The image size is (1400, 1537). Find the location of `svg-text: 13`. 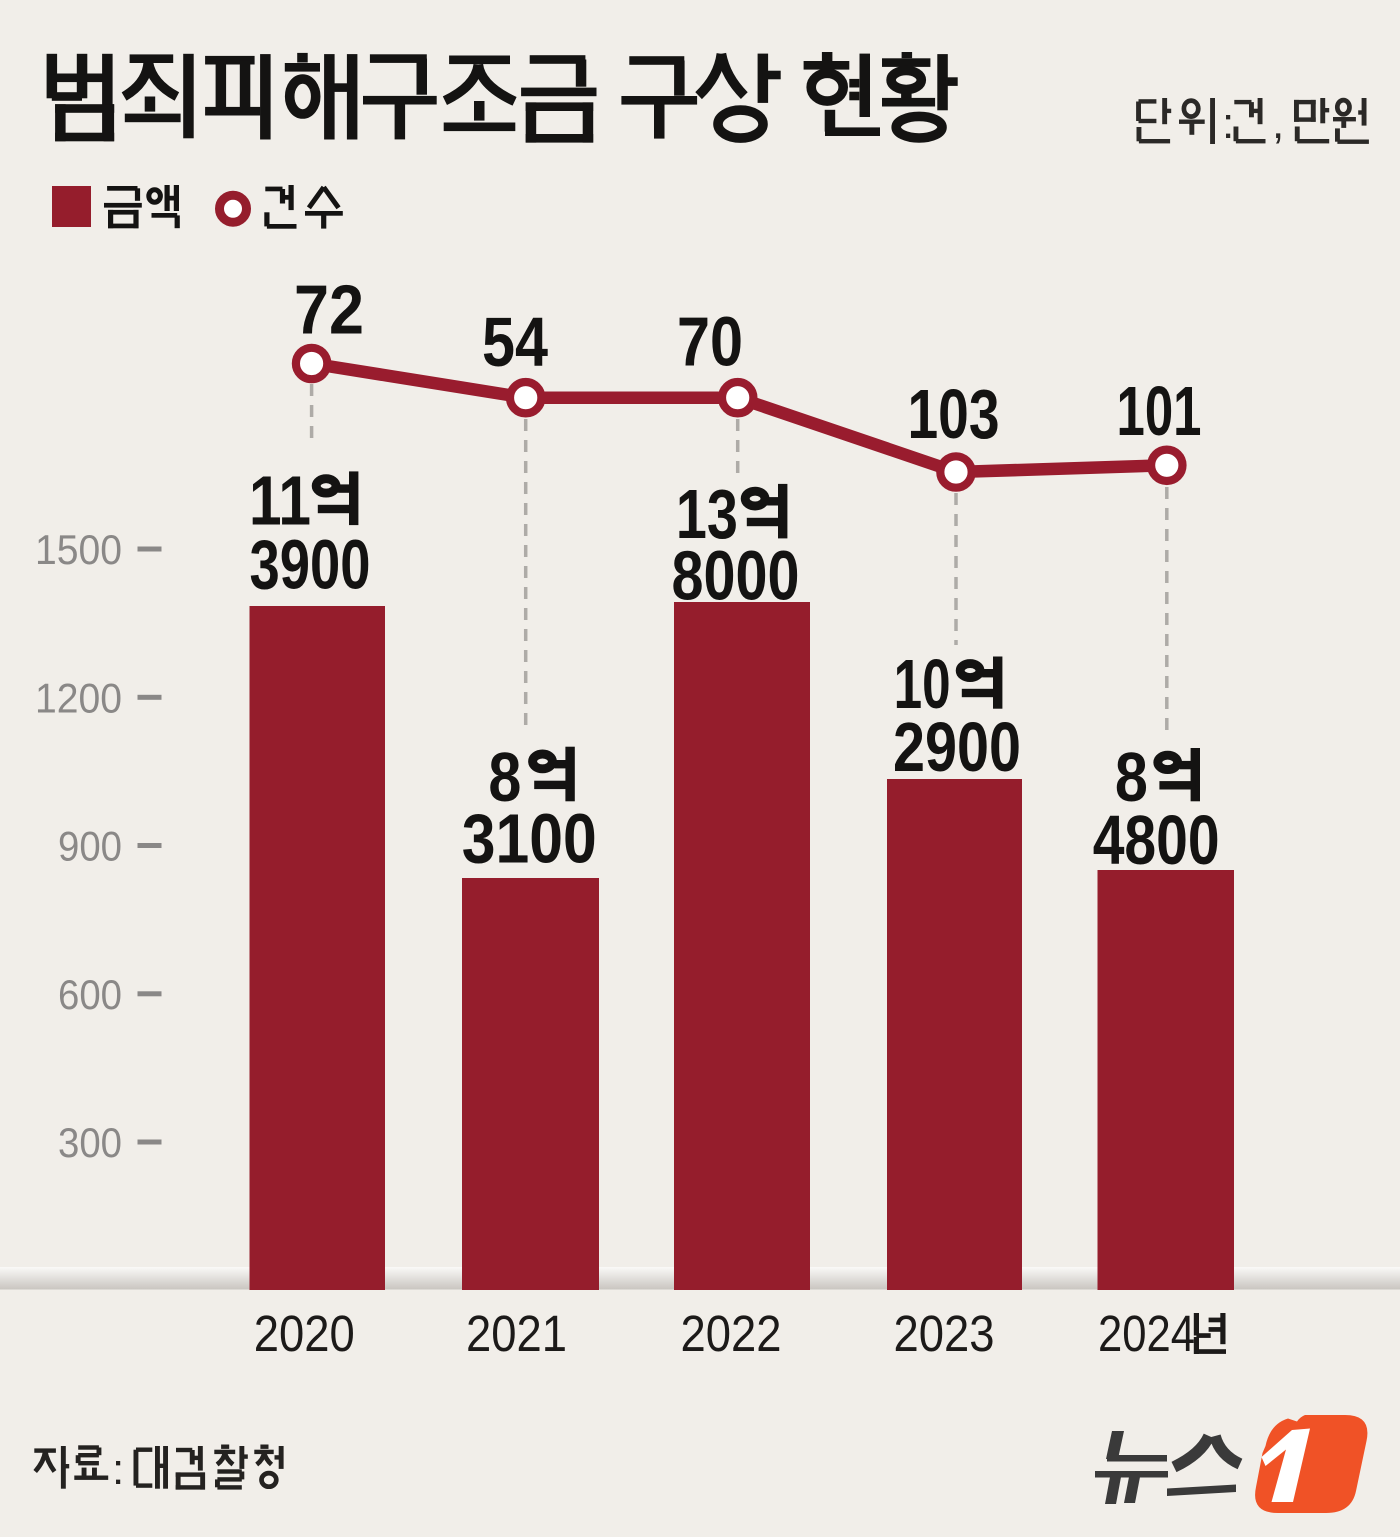

svg-text: 13 is located at coordinates (707, 514).